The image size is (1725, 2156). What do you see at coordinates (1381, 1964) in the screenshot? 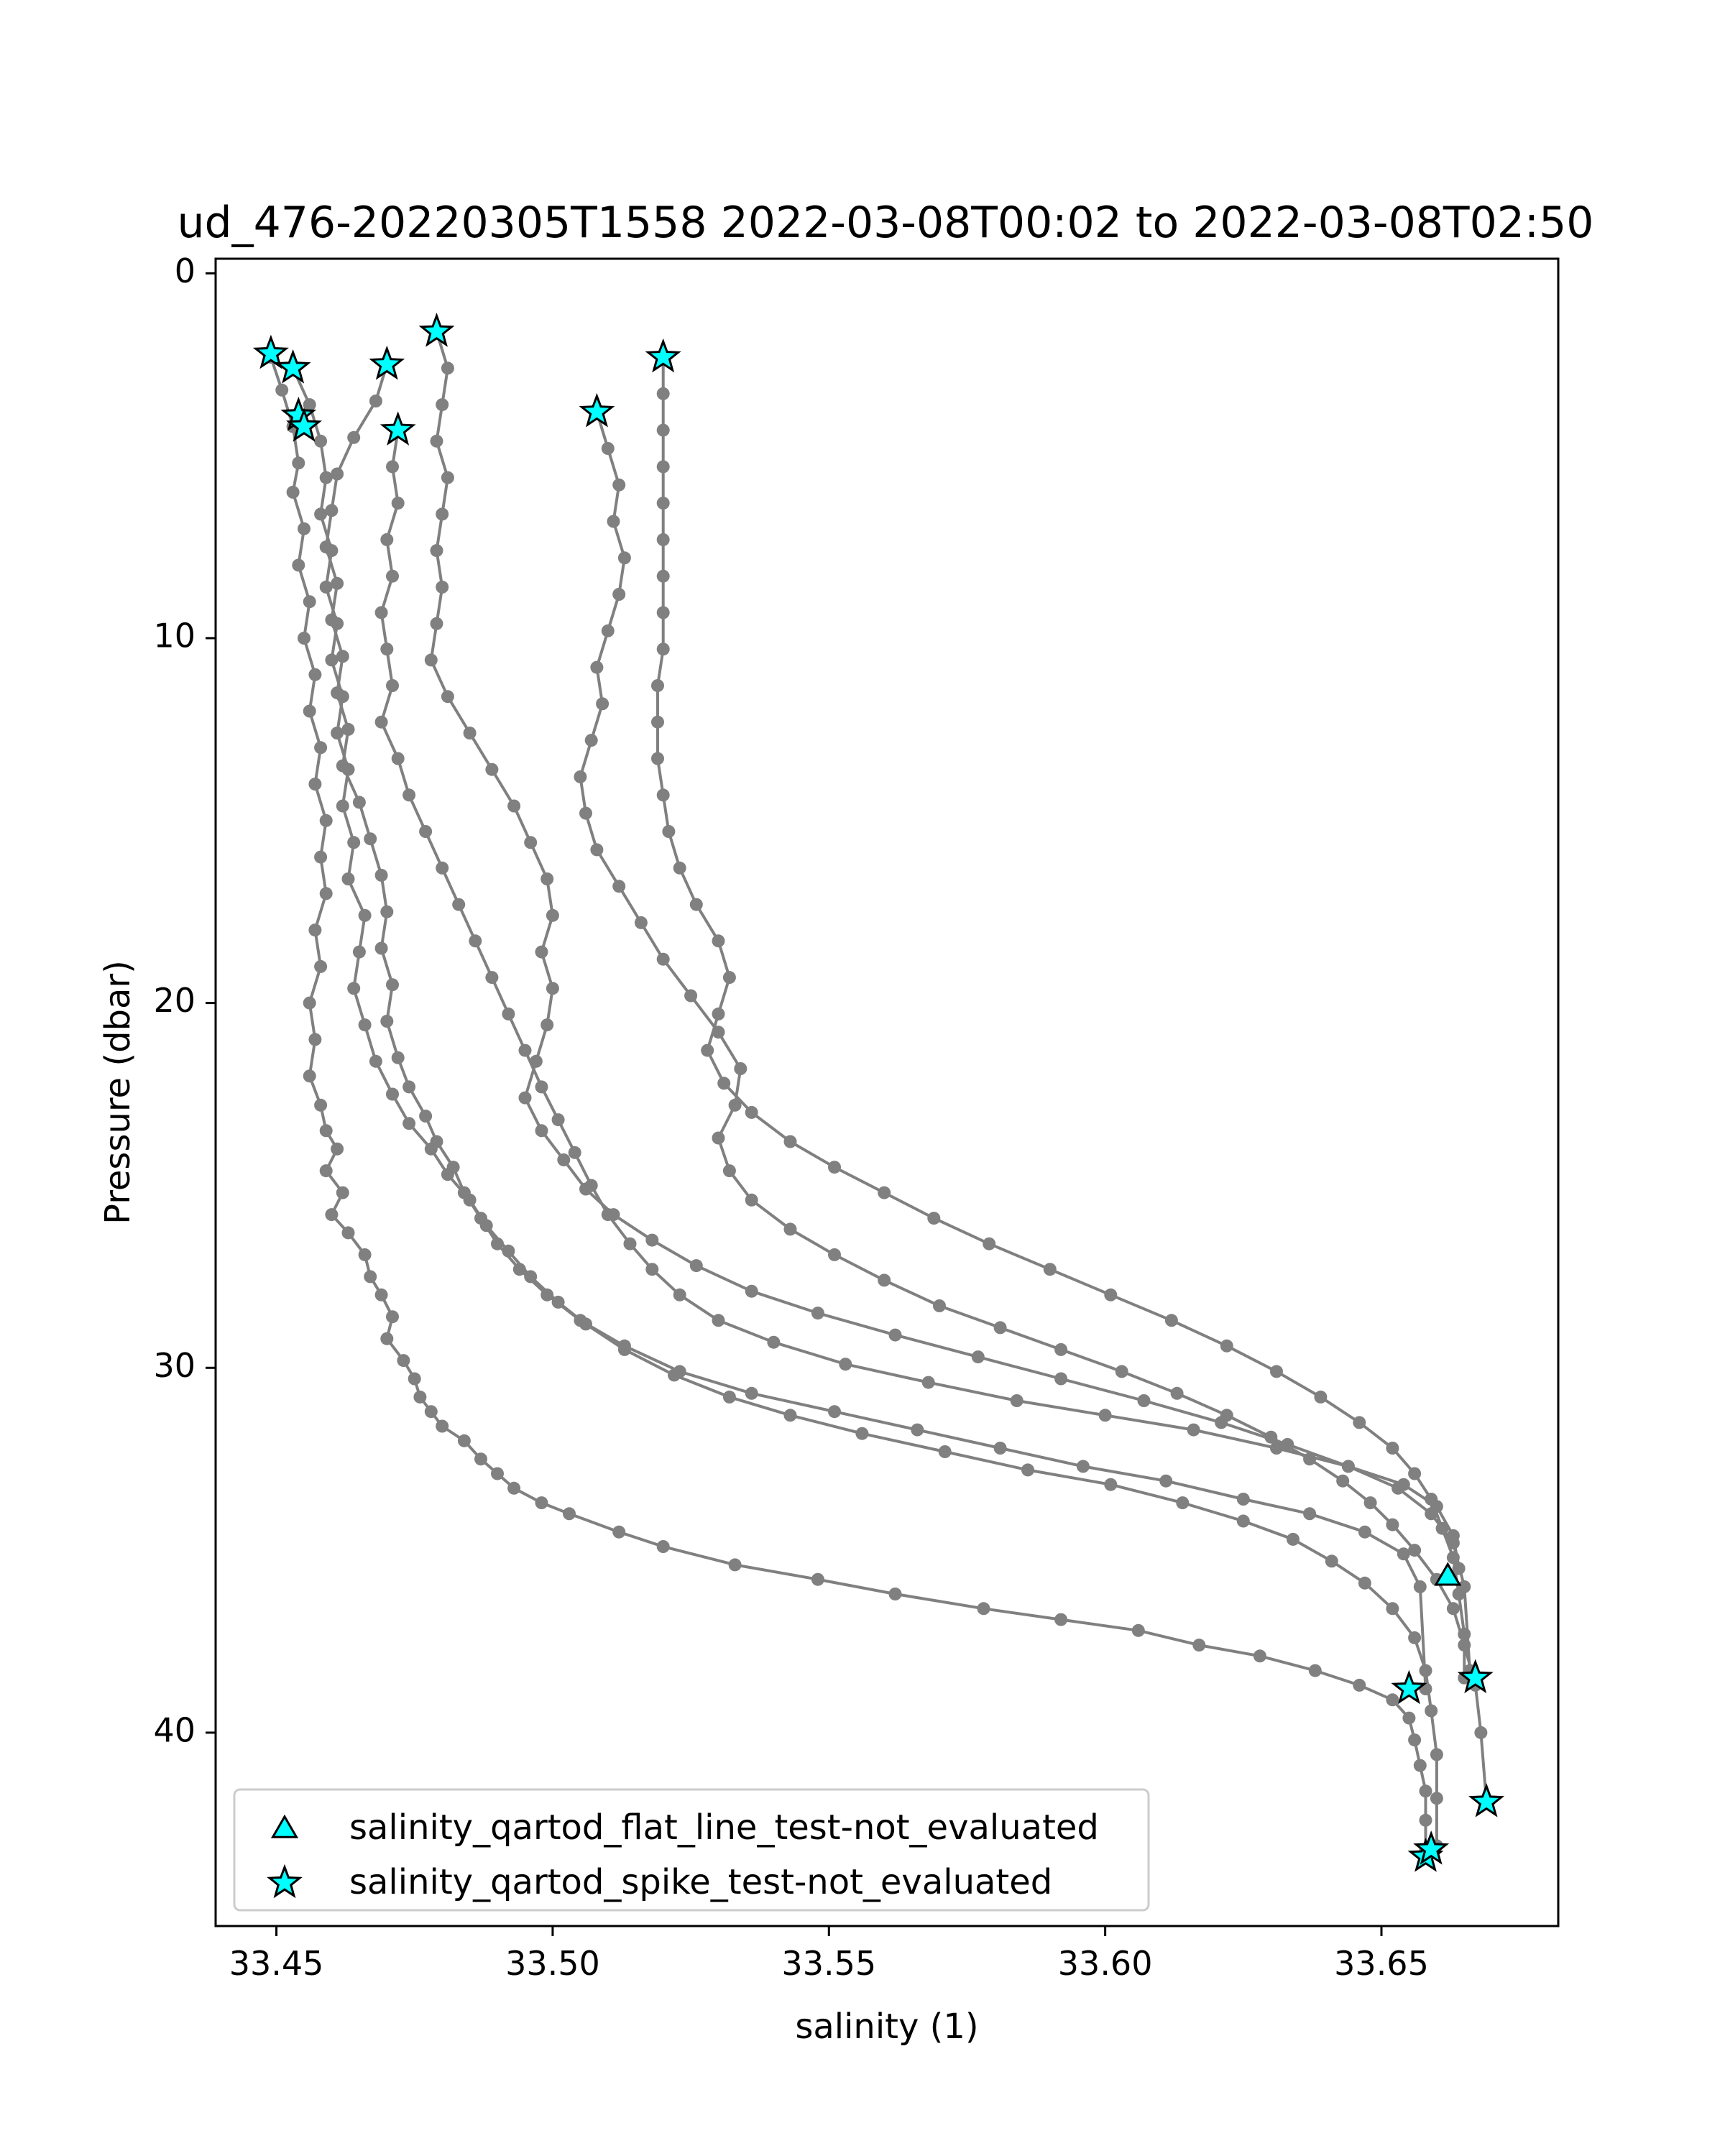
I see `x-tick-label: 33.65` at bounding box center [1381, 1964].